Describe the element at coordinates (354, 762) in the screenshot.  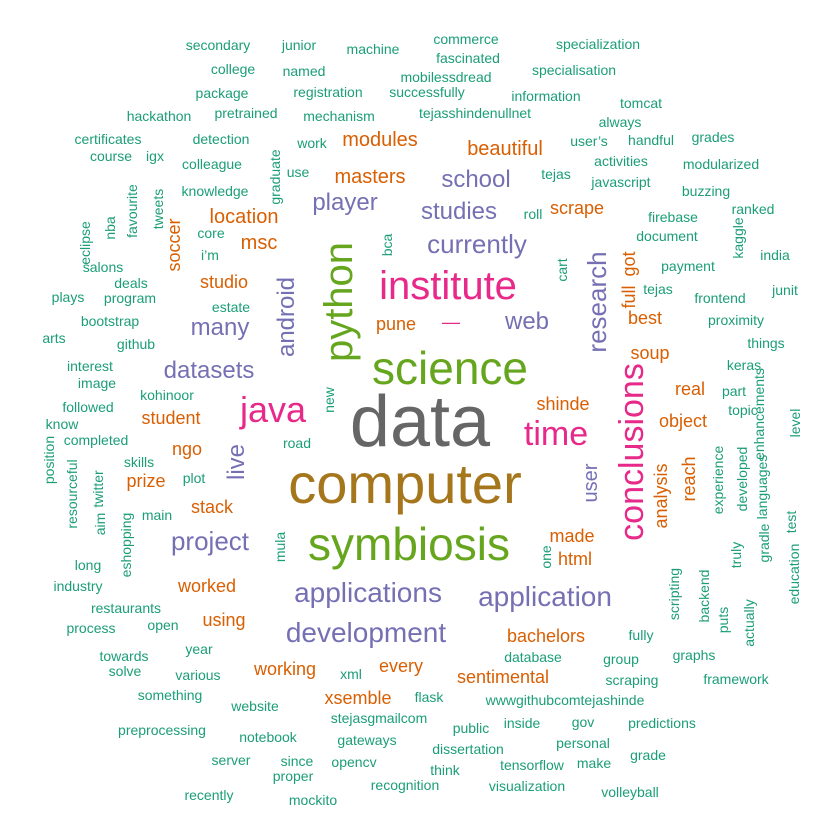
I see `cloud-word: opencv` at that location.